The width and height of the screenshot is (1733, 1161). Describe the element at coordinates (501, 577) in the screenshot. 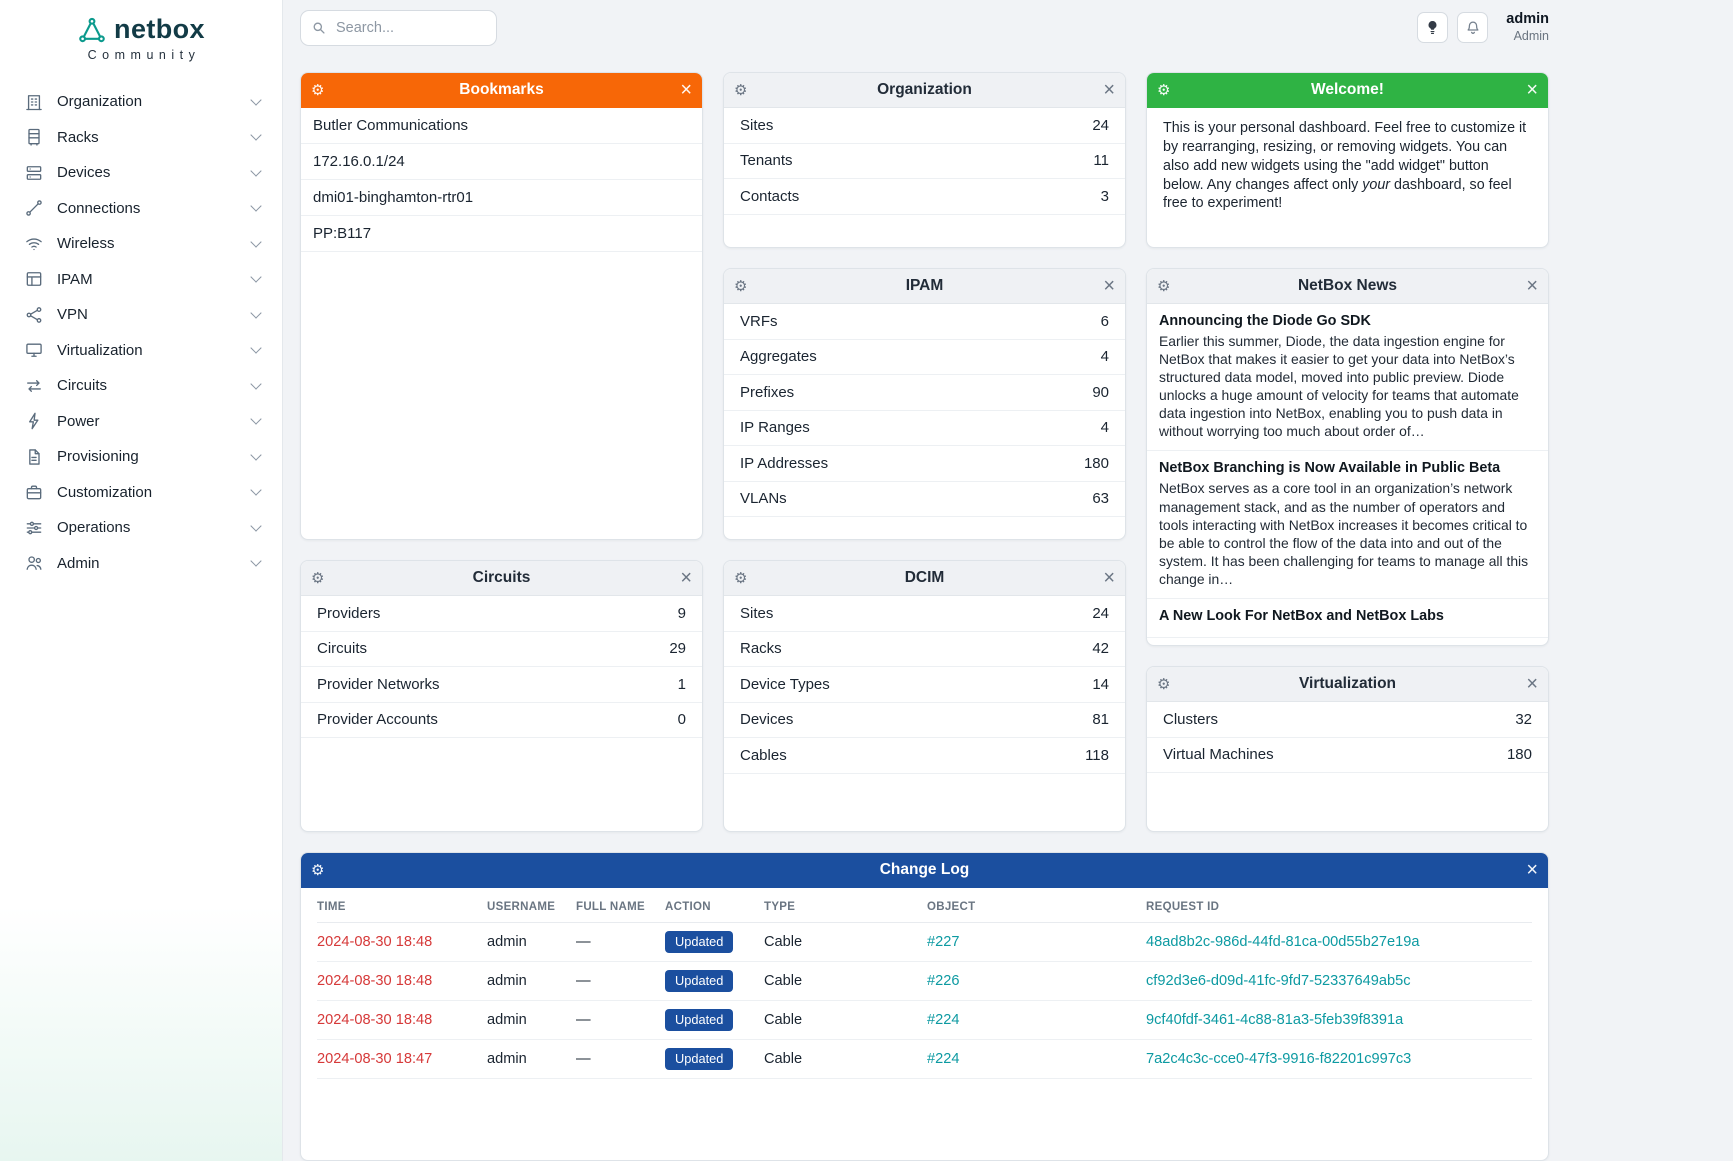

I see `widget-title: Circuits` at that location.